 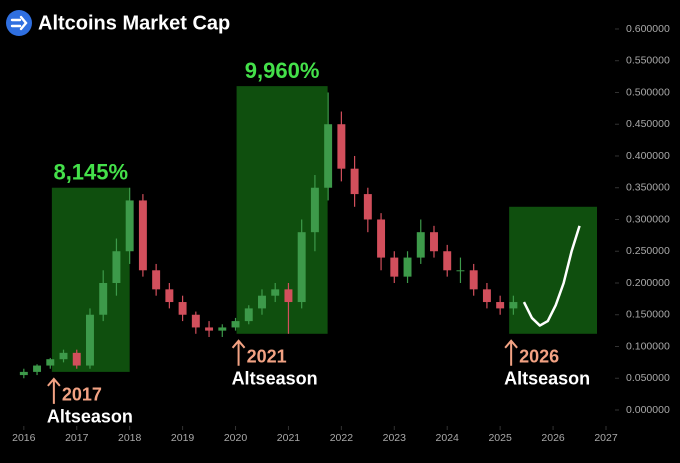 I want to click on x-tick-label: 2022, so click(x=342, y=438).